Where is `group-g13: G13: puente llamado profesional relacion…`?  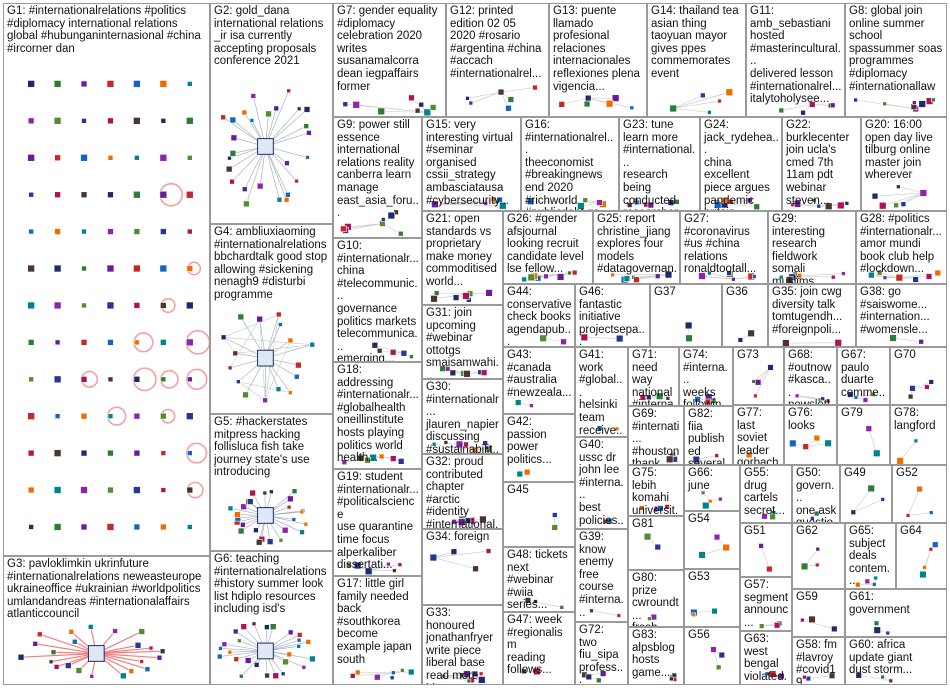
group-g13: G13: puente llamado profesional relacion… is located at coordinates (598, 60).